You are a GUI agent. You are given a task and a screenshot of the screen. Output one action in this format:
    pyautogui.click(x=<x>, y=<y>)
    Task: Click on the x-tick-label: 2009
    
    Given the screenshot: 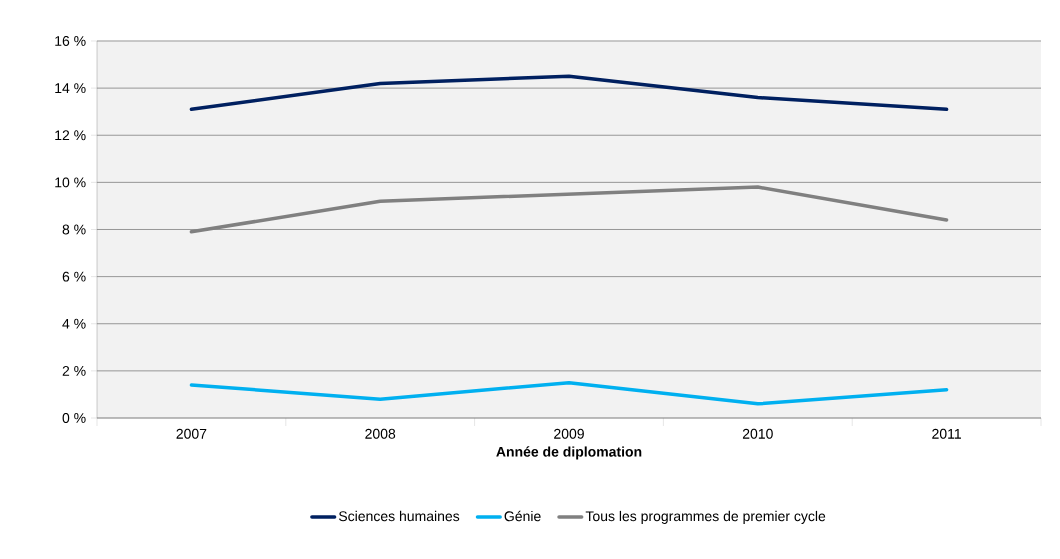 What is the action you would take?
    pyautogui.click(x=569, y=433)
    